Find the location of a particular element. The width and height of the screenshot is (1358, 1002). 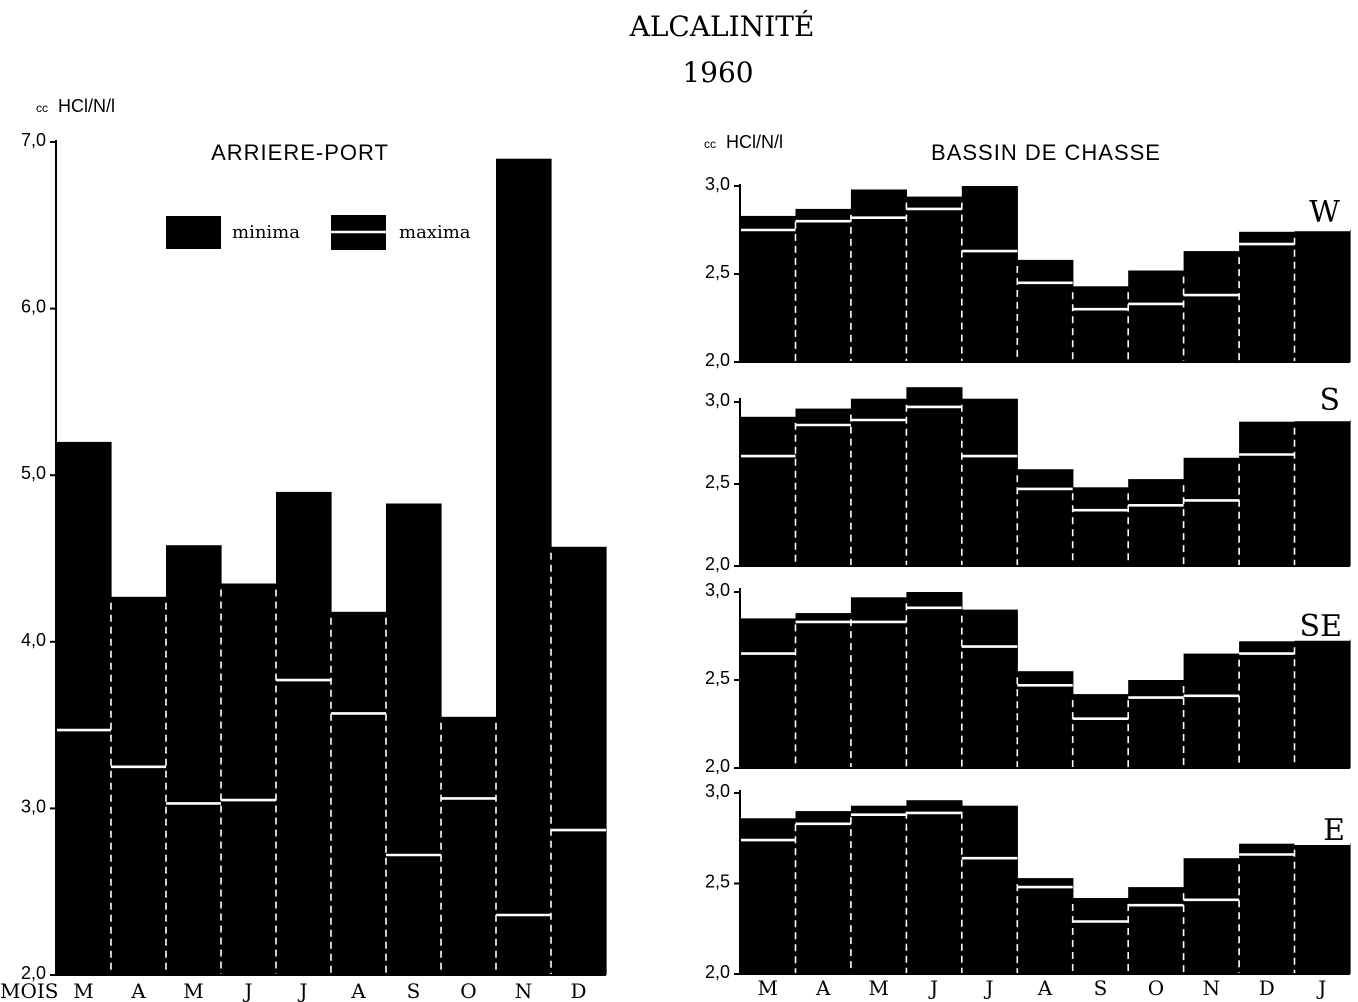

y-axis-unit-label: HCl/N/l is located at coordinates (86, 106).